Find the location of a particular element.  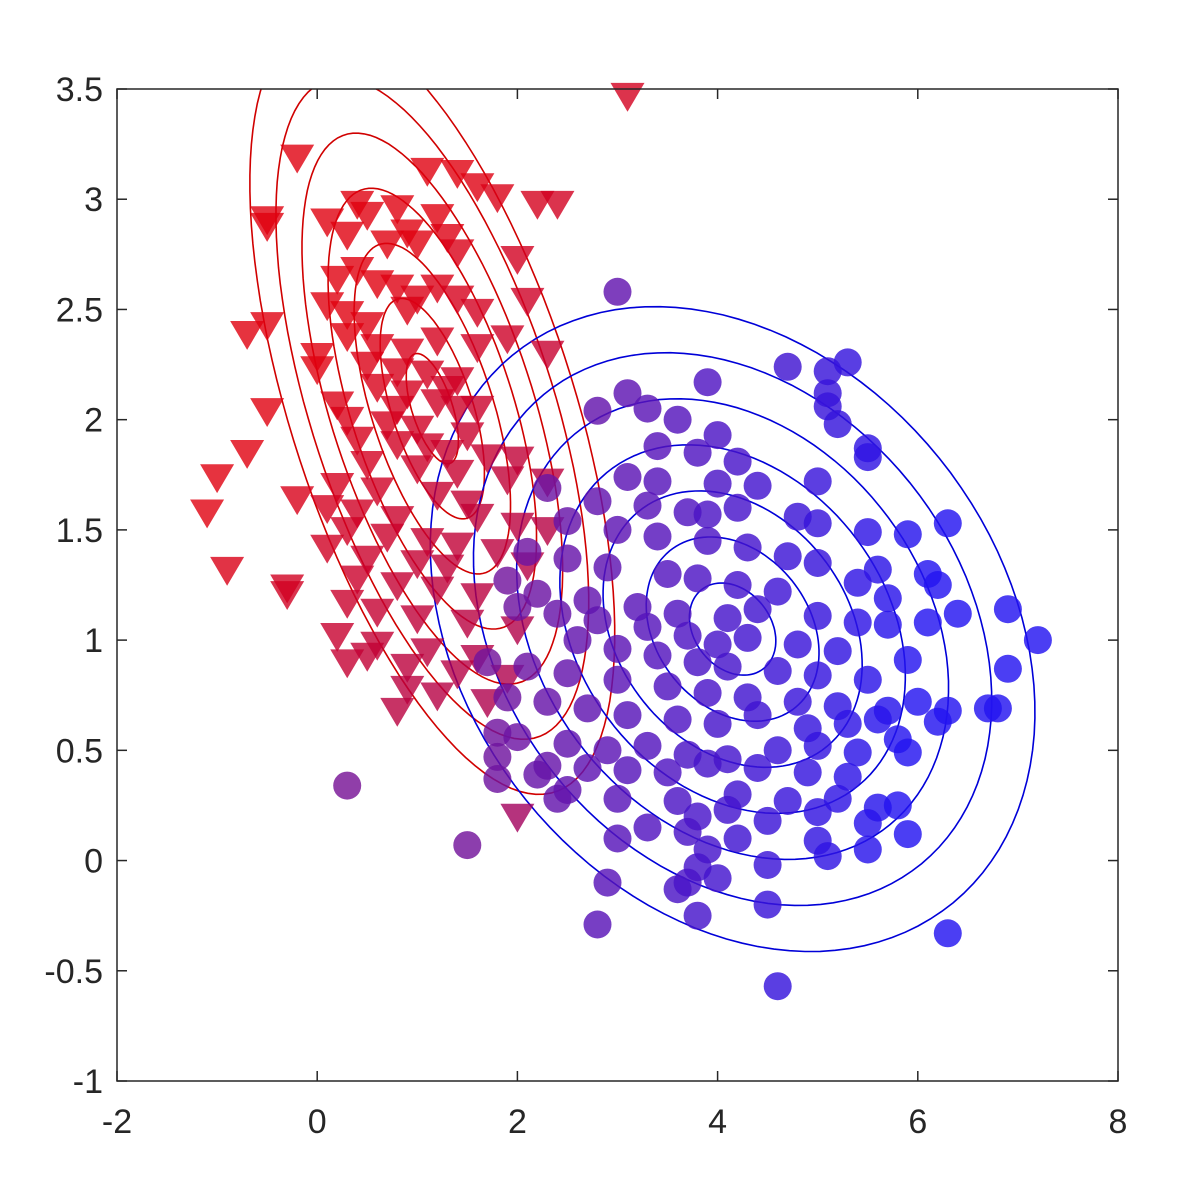

y-tick-label-1: -1 is located at coordinates (88, 1082).